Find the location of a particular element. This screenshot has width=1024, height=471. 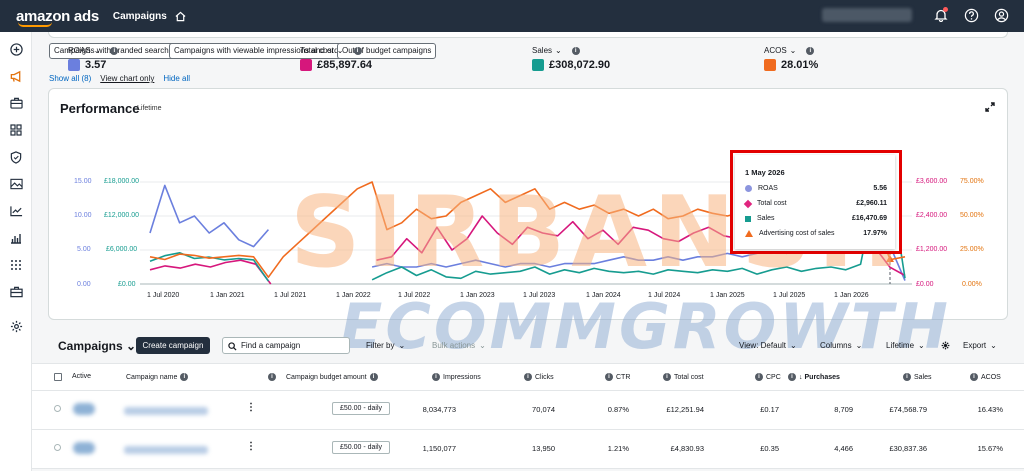

column-impressions: i Impressions is located at coordinates (456, 377).